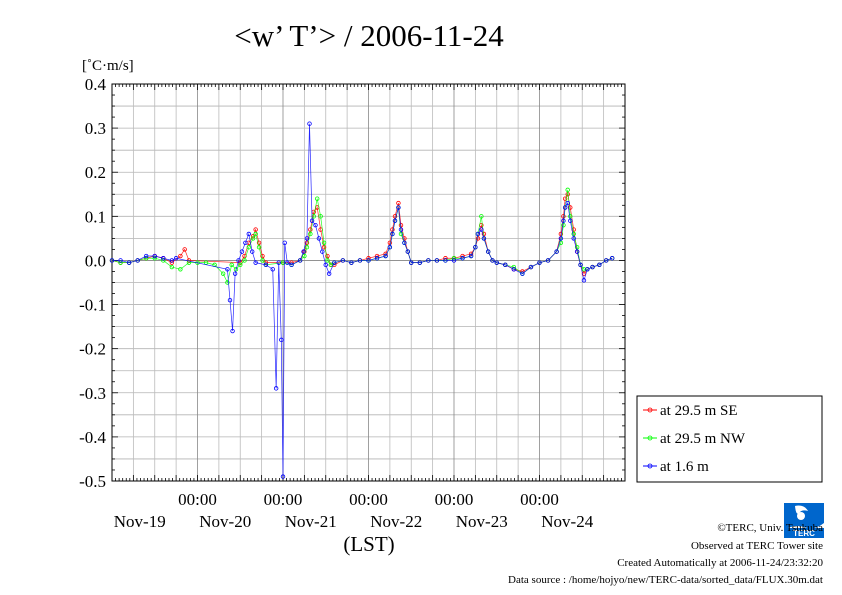 The width and height of the screenshot is (842, 595). What do you see at coordinates (368, 544) in the screenshot?
I see `x-axis-label: (LST)` at bounding box center [368, 544].